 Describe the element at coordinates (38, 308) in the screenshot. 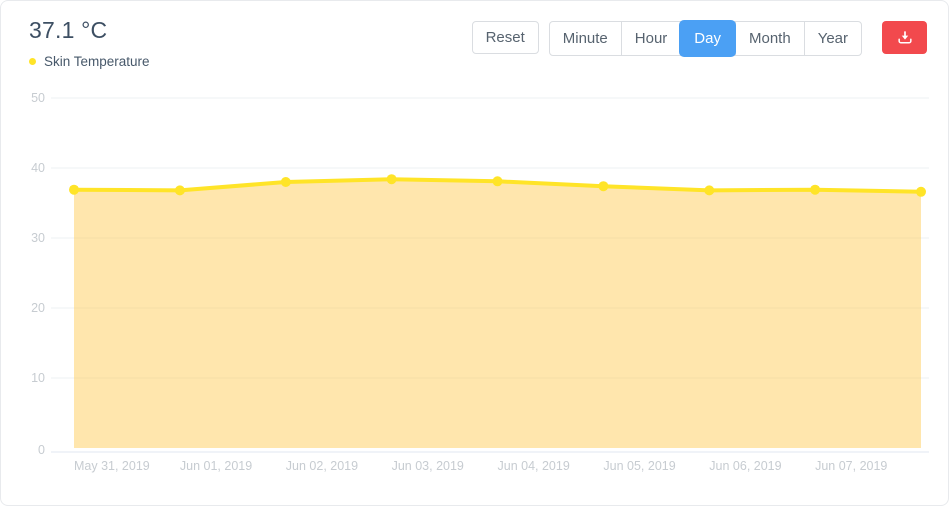

I see `y-tick-label: 20` at that location.